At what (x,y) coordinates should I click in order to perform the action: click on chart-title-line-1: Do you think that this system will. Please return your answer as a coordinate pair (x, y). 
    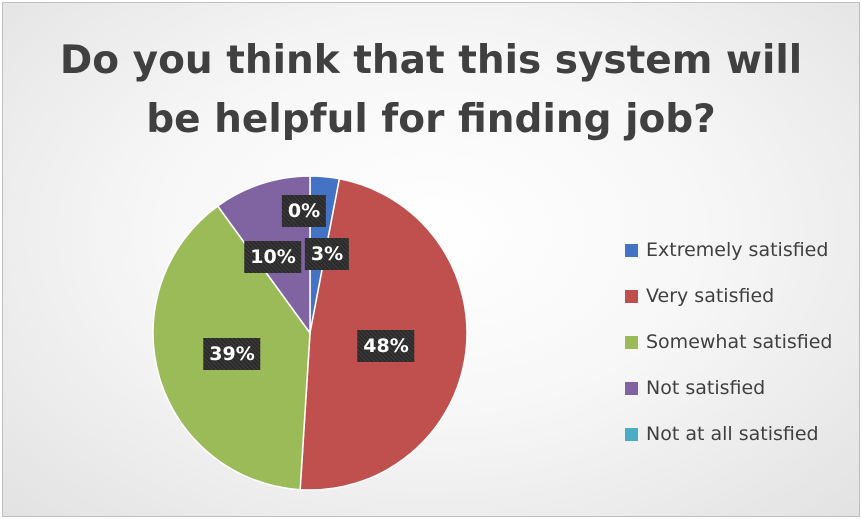
    Looking at the image, I should click on (431, 60).